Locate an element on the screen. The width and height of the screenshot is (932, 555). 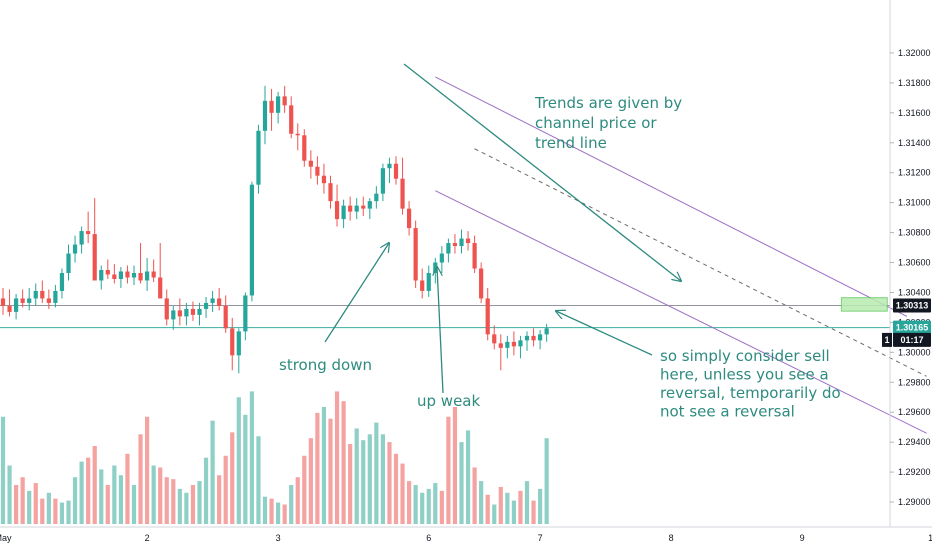
annotation-text: trend line is located at coordinates (571, 143).